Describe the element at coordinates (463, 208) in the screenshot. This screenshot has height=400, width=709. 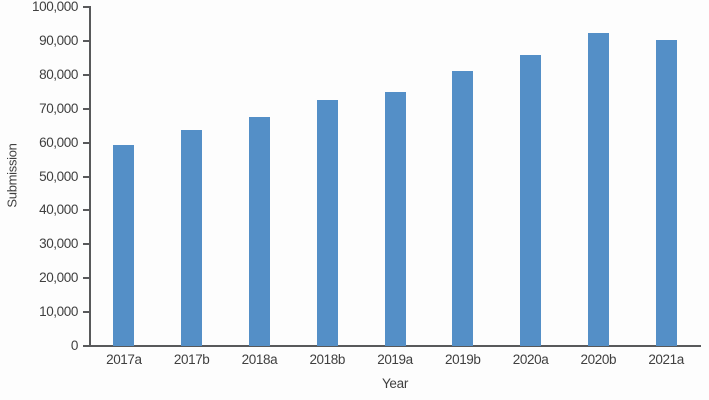
I see `bar-2019b` at that location.